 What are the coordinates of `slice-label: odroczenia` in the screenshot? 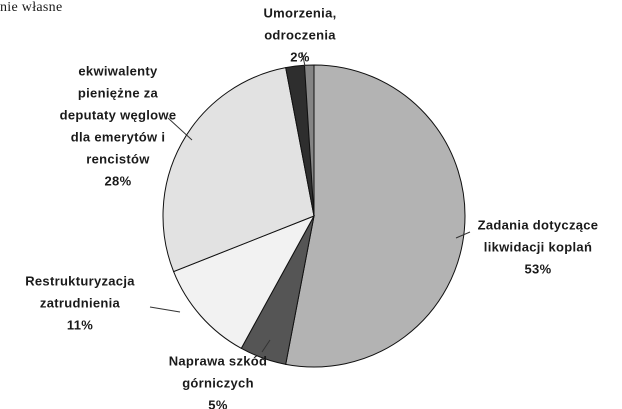 It's located at (300, 34).